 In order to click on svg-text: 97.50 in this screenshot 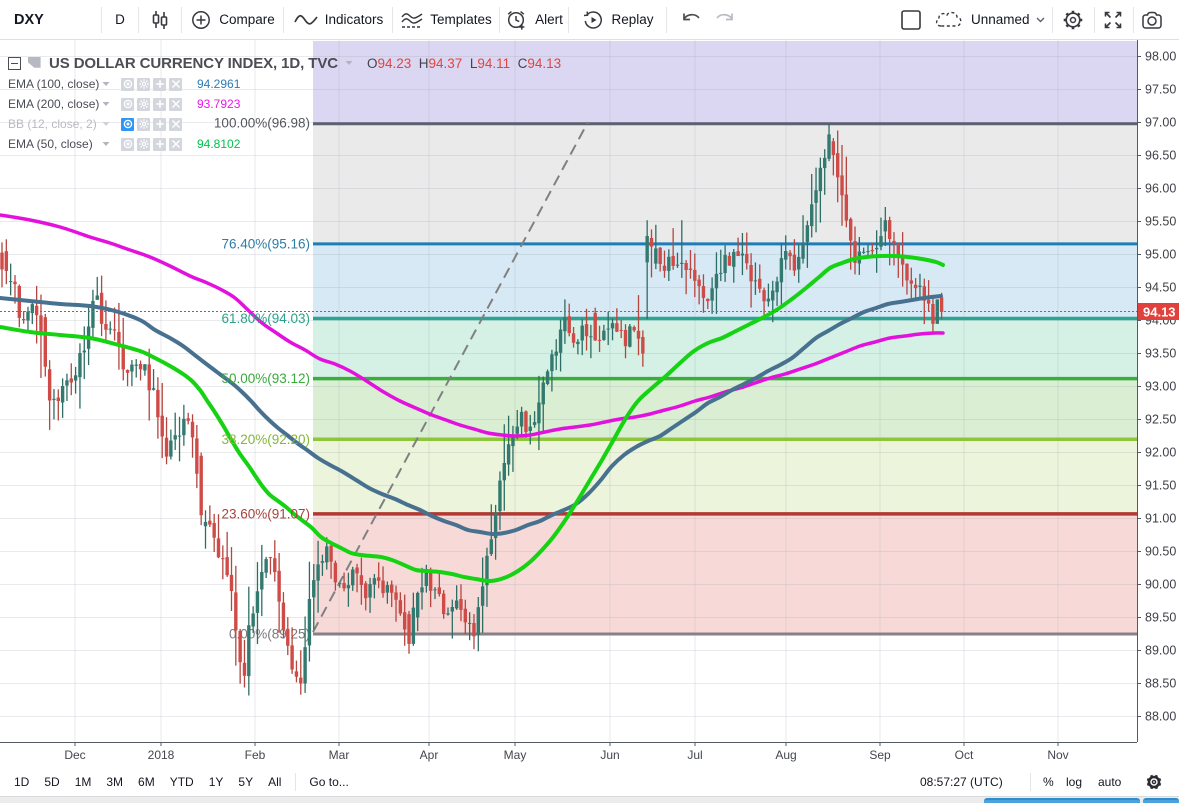, I will do `click(1160, 90)`.